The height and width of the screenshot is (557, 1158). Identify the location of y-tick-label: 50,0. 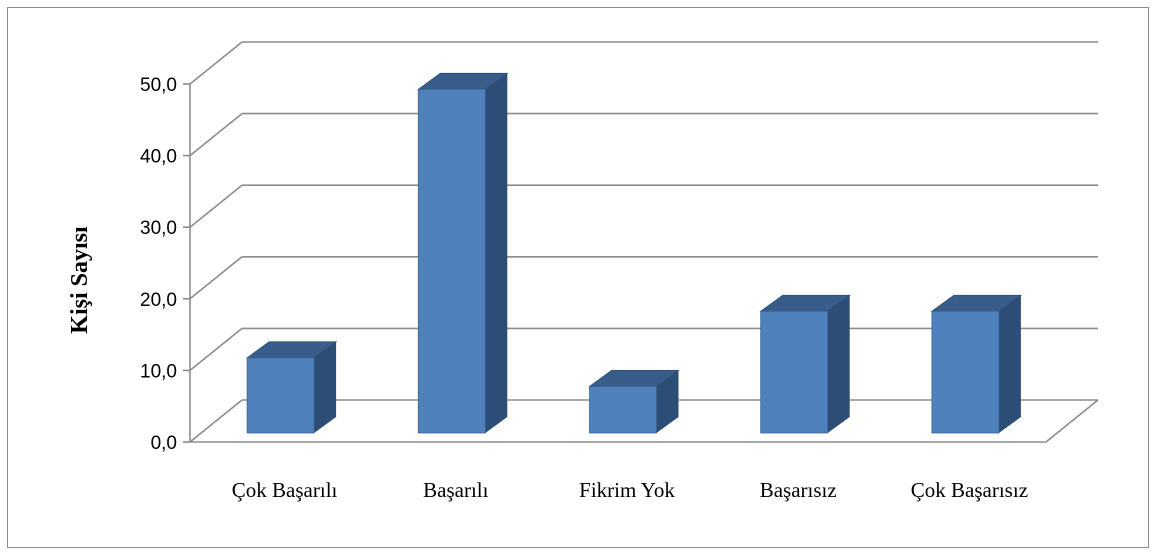
(158, 85).